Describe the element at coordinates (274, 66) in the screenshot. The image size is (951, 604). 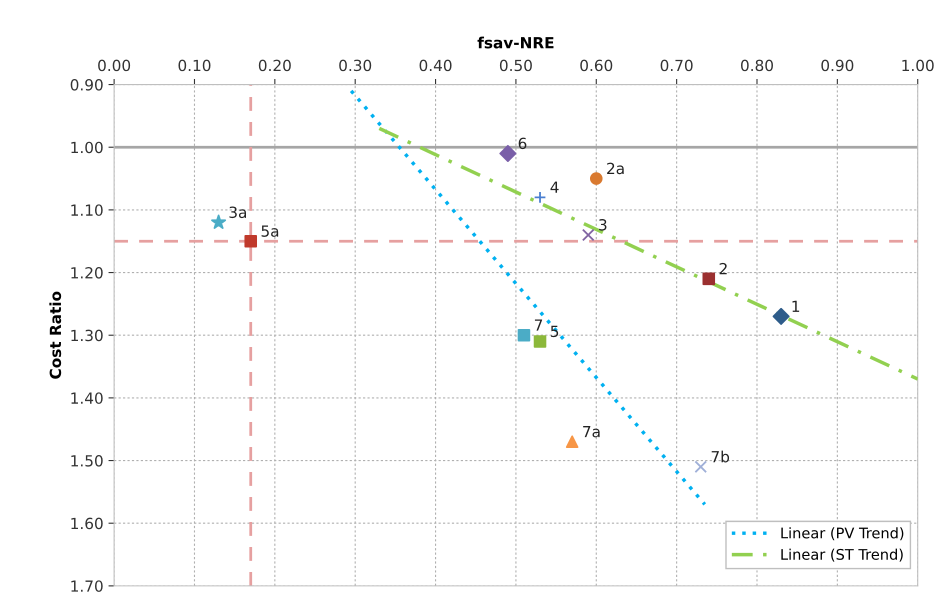
I see `x-tick-label: 0.20` at that location.